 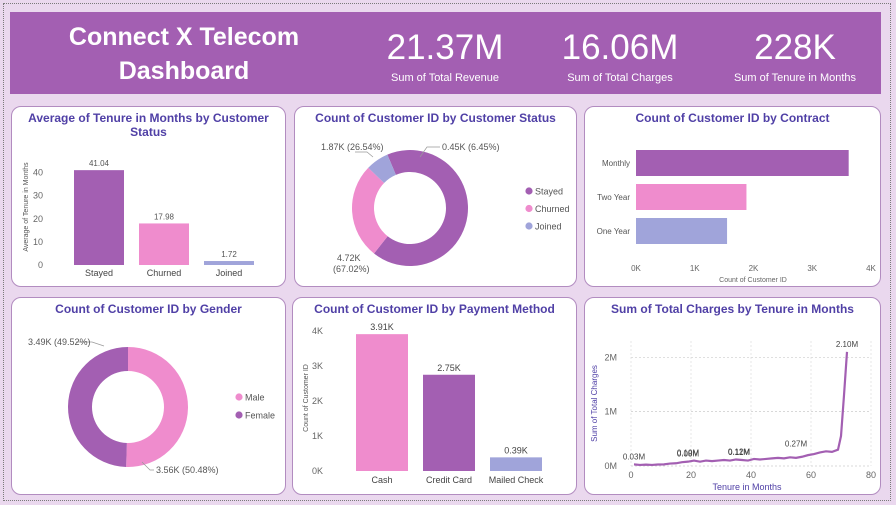 I want to click on data-label: 0.39K, so click(x=516, y=450).